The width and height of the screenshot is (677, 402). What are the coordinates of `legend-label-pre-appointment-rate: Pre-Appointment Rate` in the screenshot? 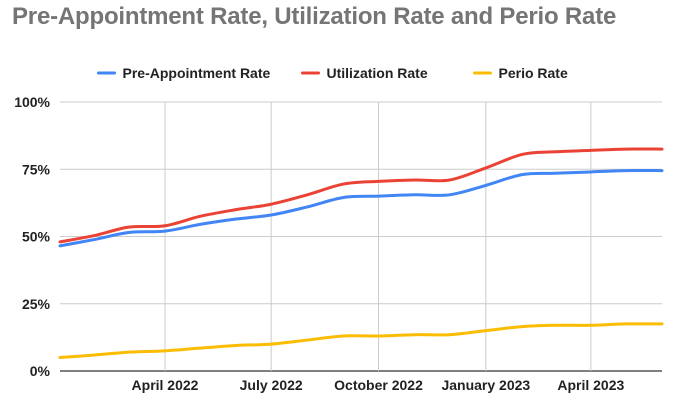 It's located at (197, 73).